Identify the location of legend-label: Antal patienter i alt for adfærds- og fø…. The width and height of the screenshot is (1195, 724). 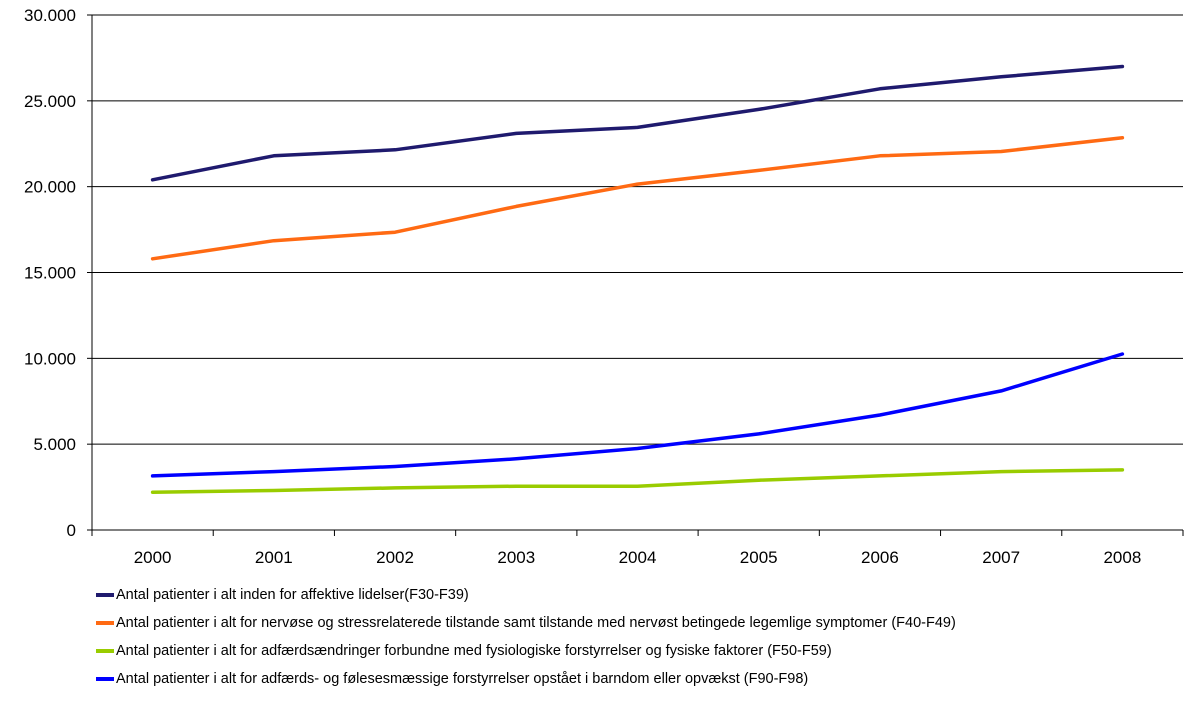
(462, 679).